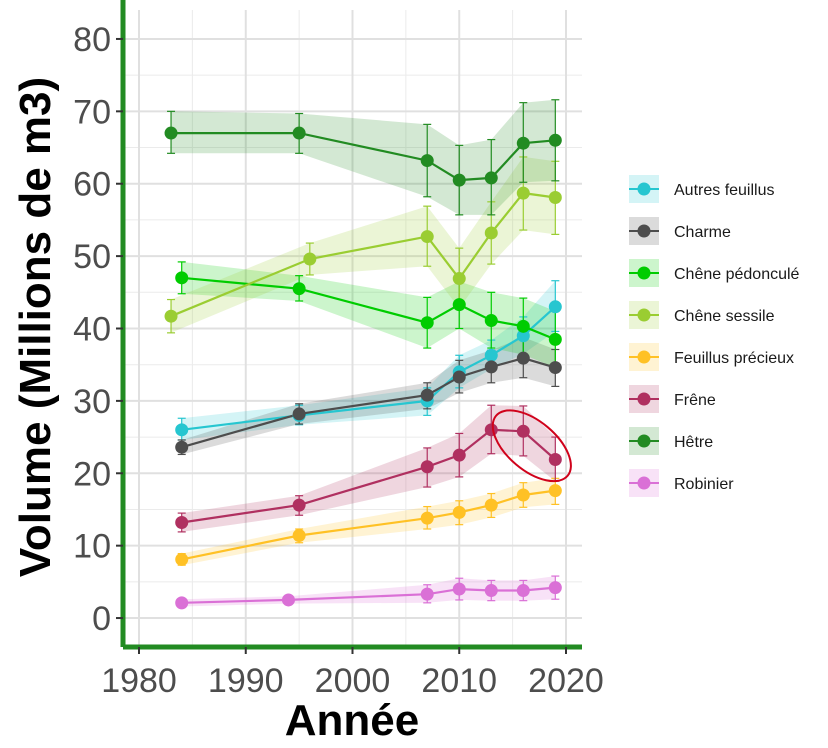 This screenshot has width=828, height=748. What do you see at coordinates (92, 330) in the screenshot?
I see `y-tick-label: 40` at bounding box center [92, 330].